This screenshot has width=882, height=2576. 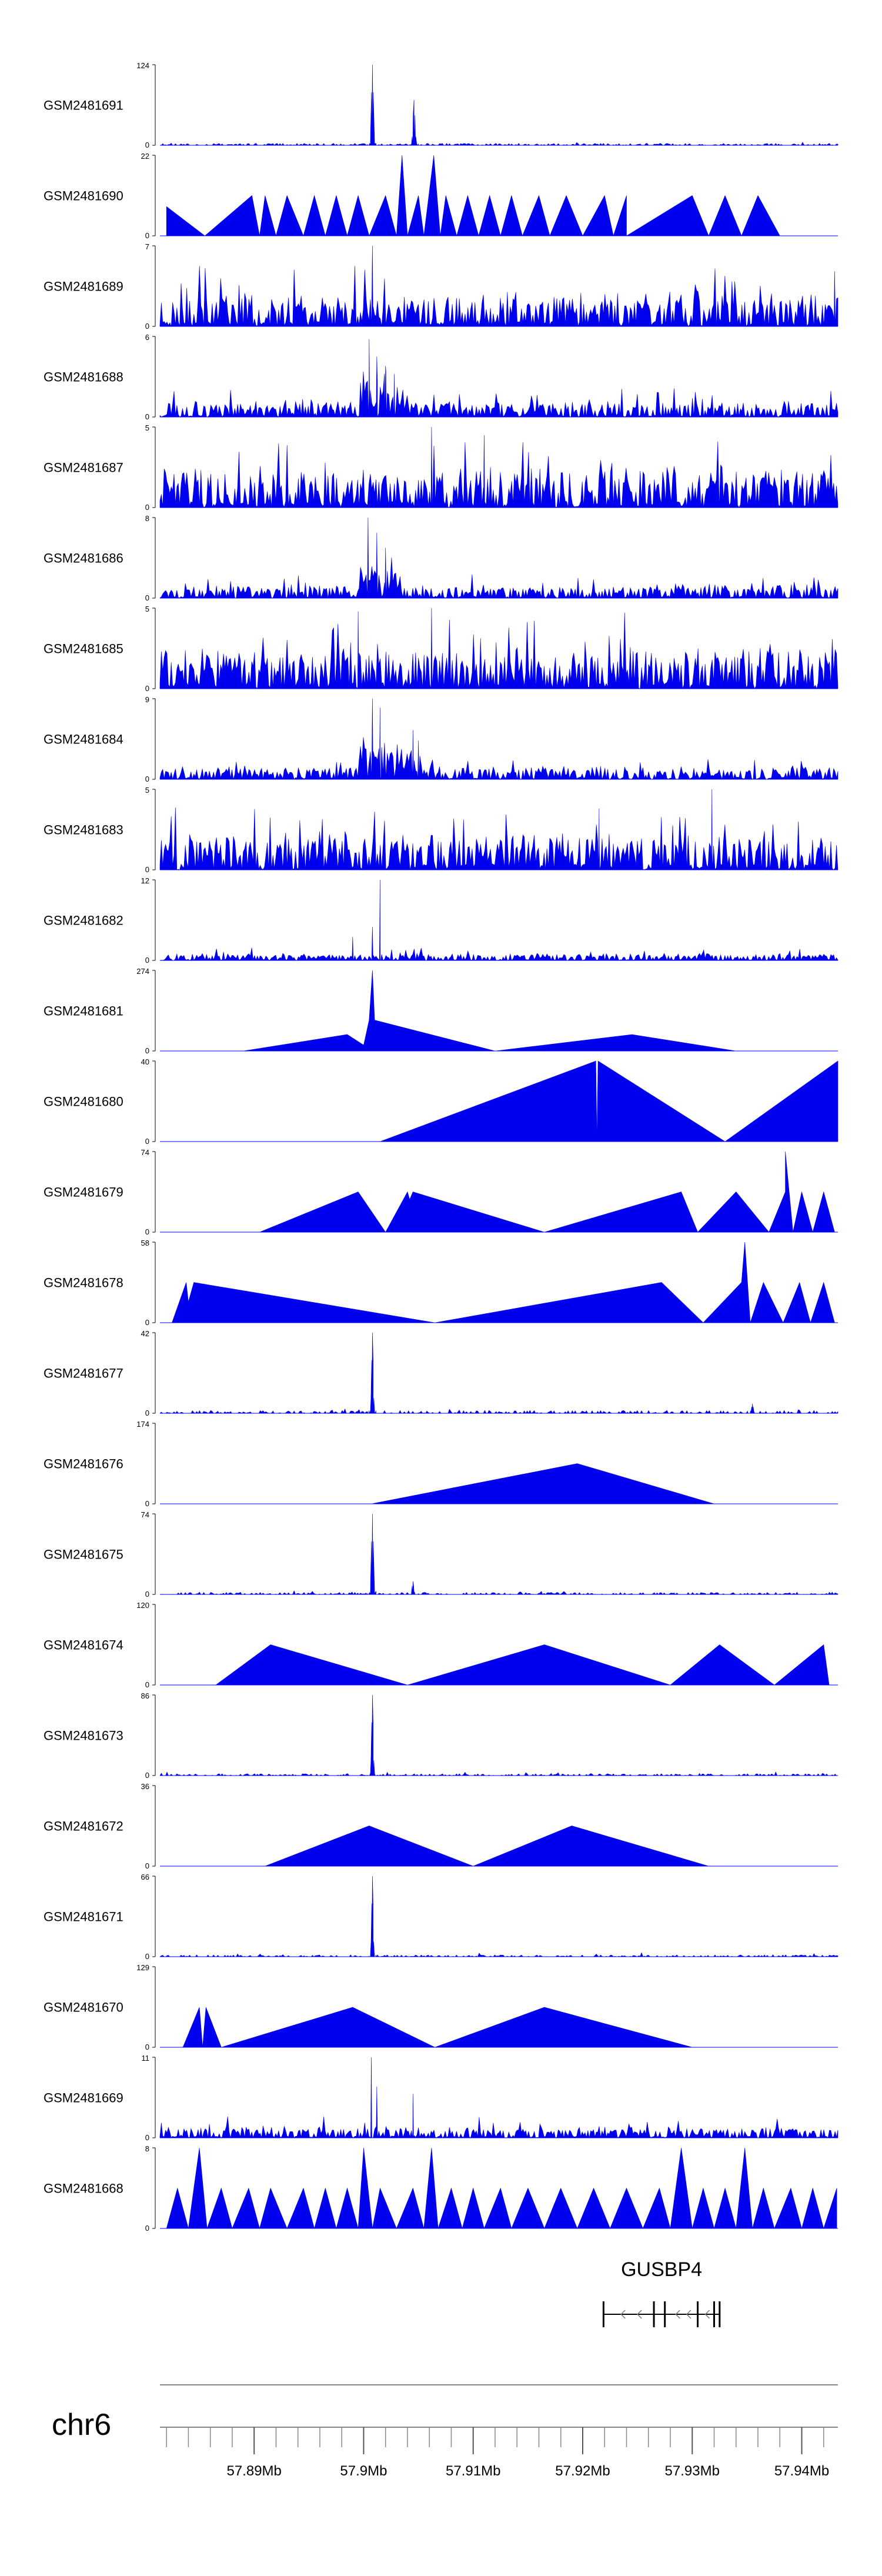 What do you see at coordinates (441, 920) in the screenshot?
I see `track-GSM2481682: GSM2481682 12 0` at bounding box center [441, 920].